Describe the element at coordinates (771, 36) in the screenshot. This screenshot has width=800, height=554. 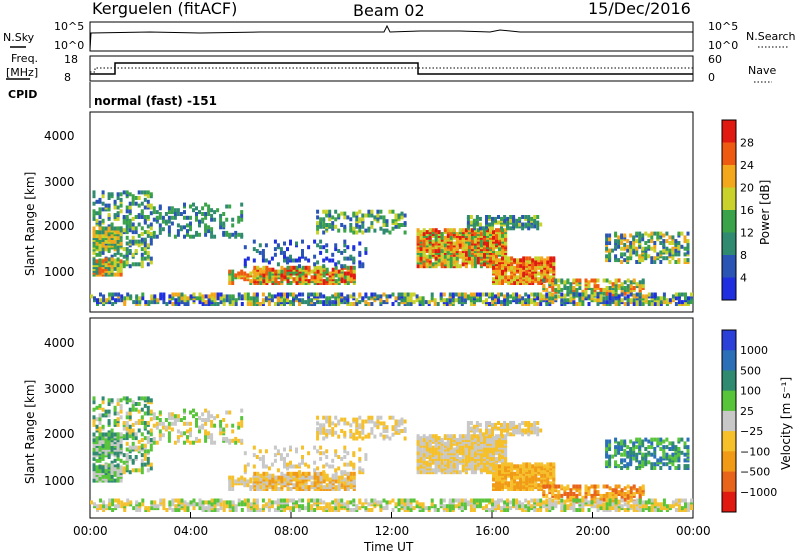
I see `nsearch-label: N.Search` at that location.